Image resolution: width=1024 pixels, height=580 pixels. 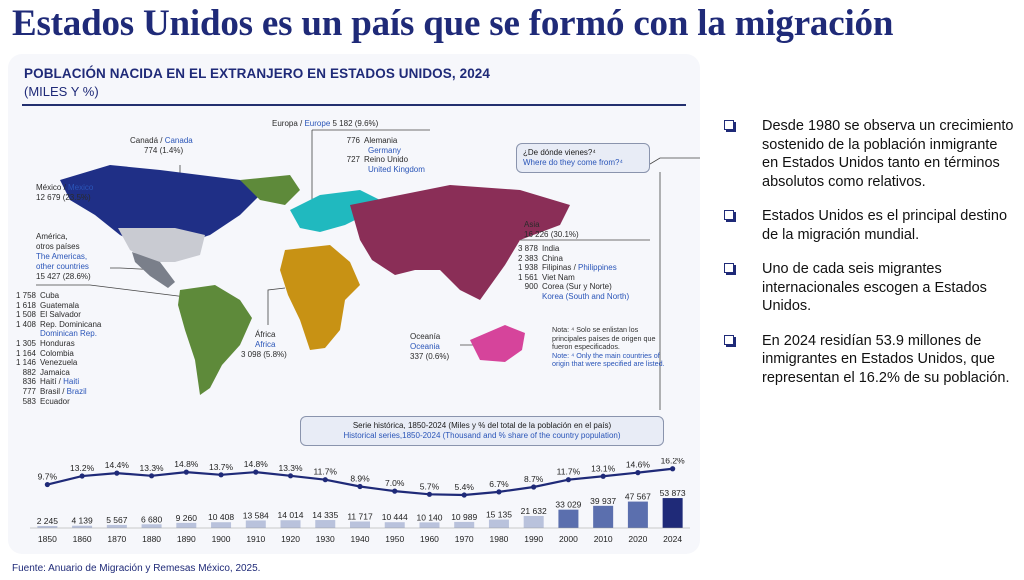 What do you see at coordinates (290, 468) in the screenshot?
I see `share-label: 13.3%` at bounding box center [290, 468].